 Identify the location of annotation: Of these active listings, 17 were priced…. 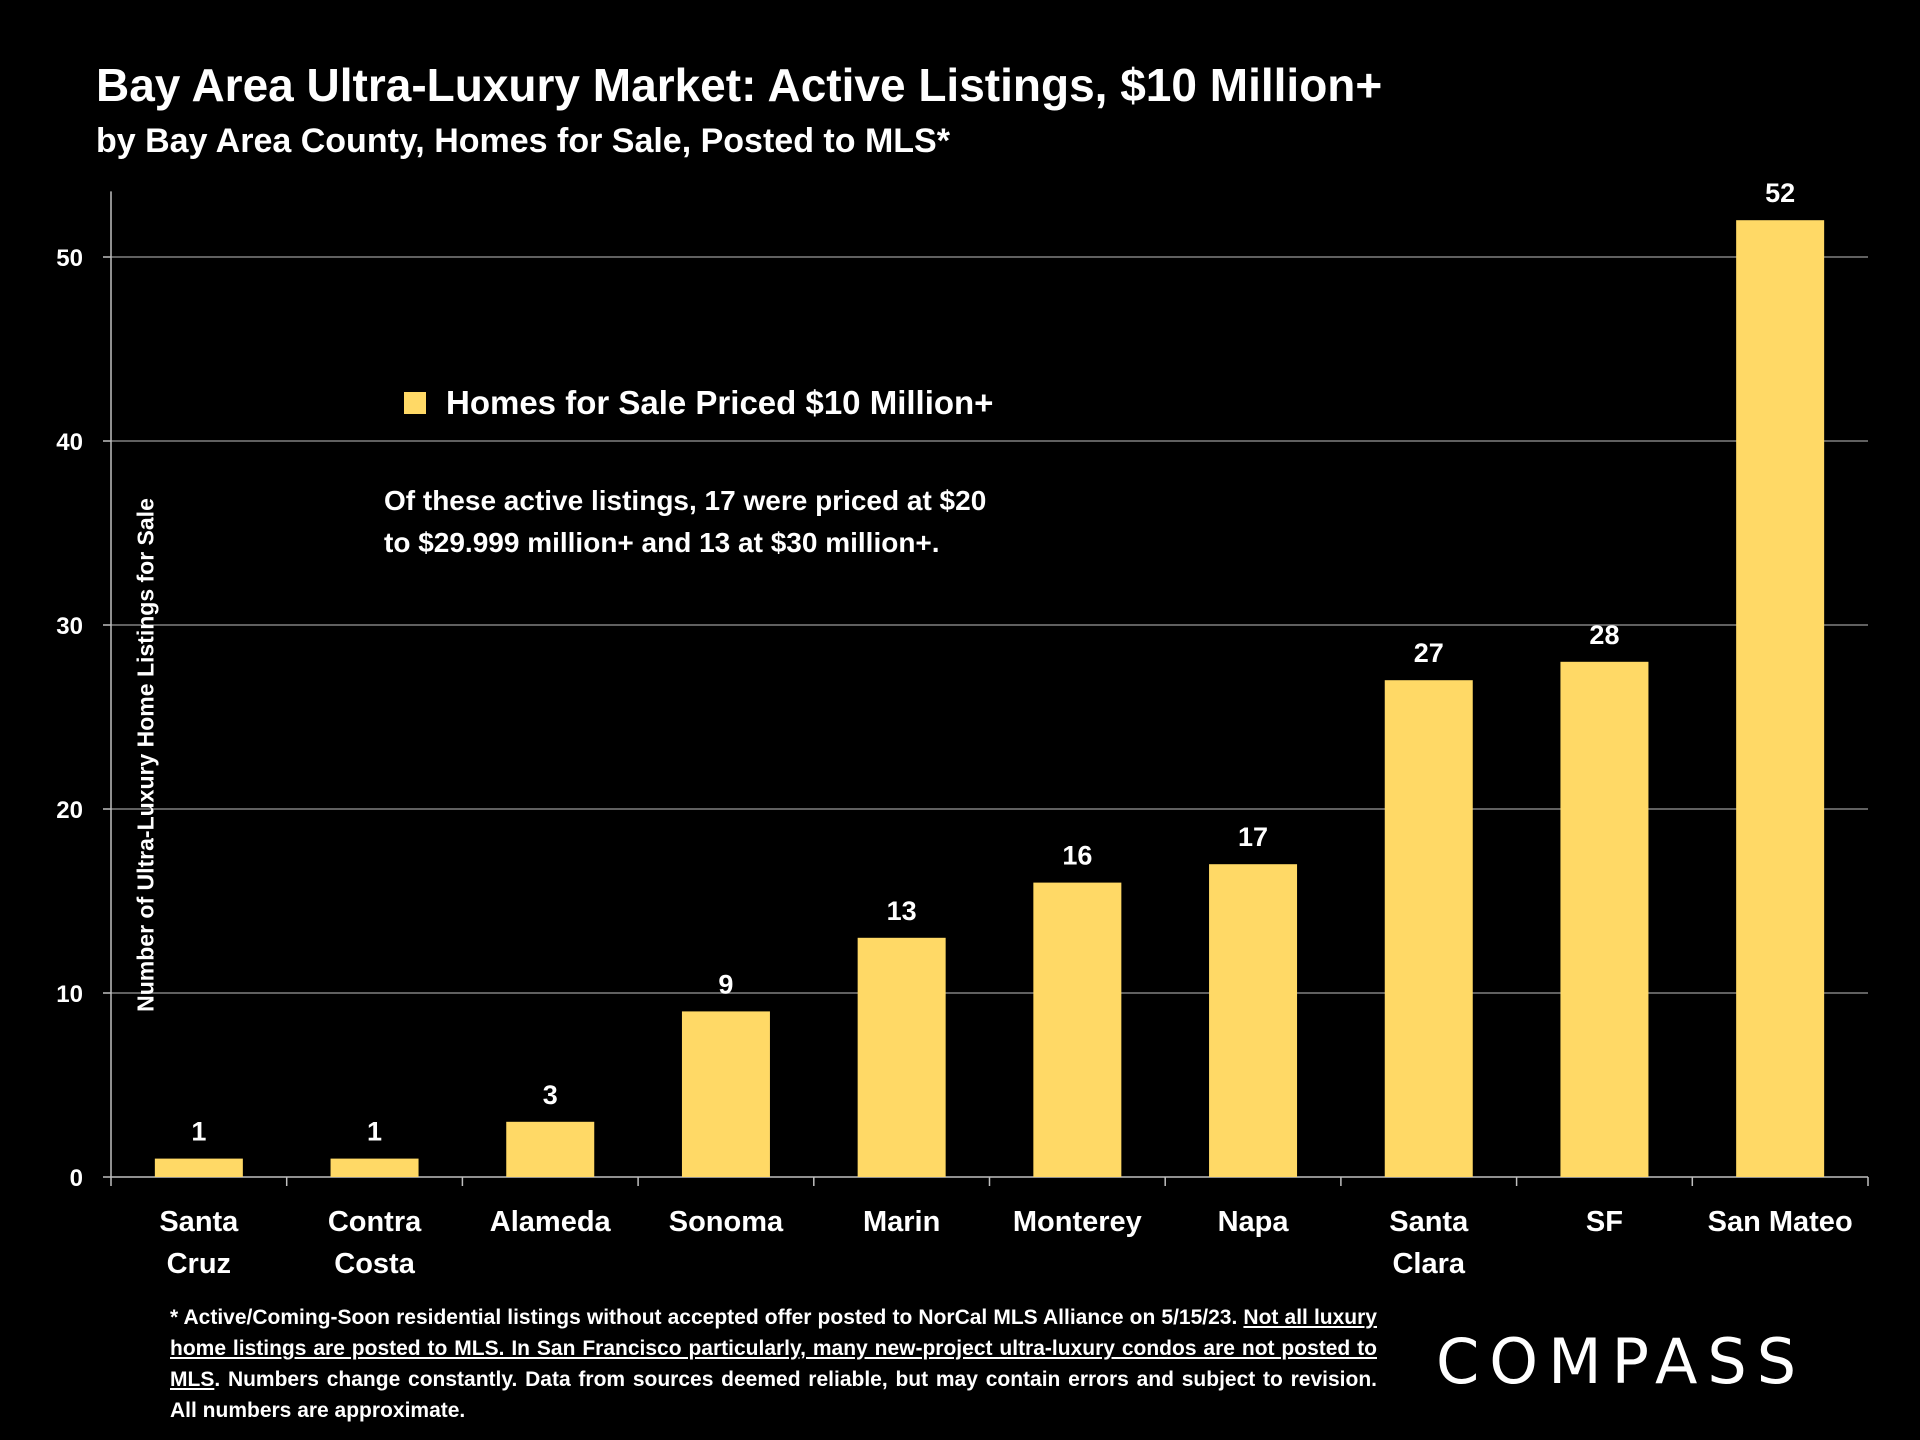
(734, 522).